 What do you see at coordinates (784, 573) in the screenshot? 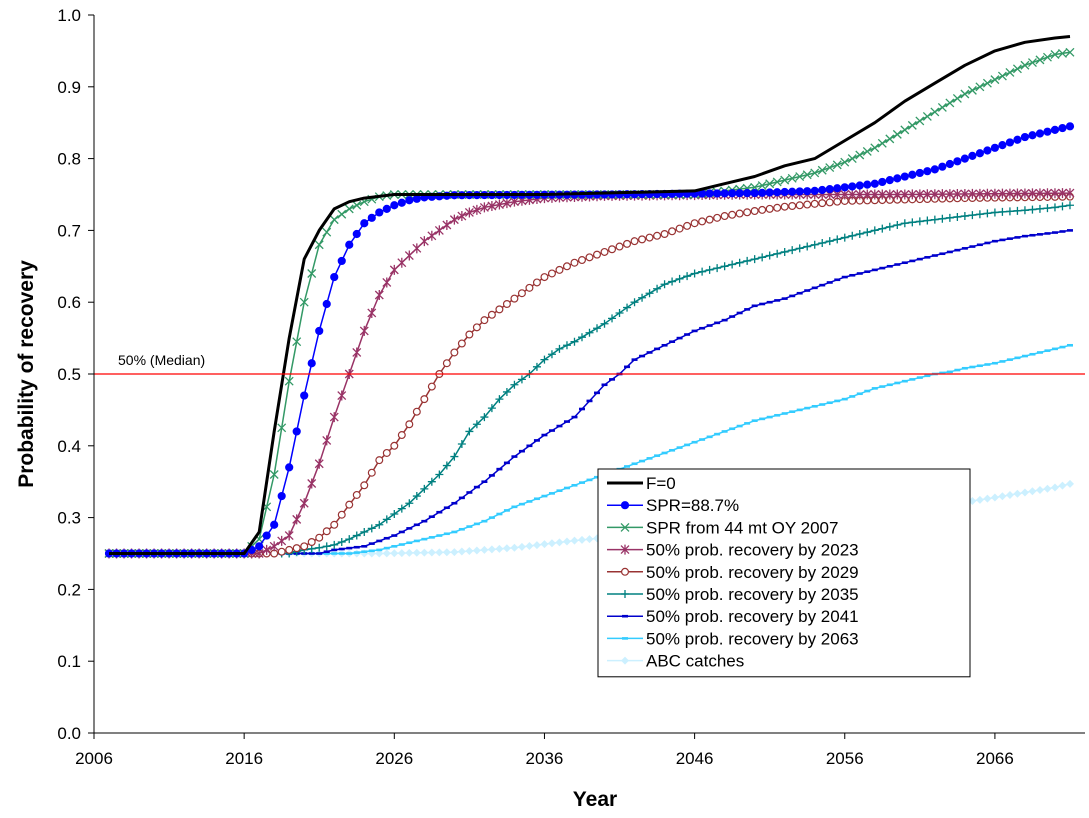
I see `legend-box` at bounding box center [784, 573].